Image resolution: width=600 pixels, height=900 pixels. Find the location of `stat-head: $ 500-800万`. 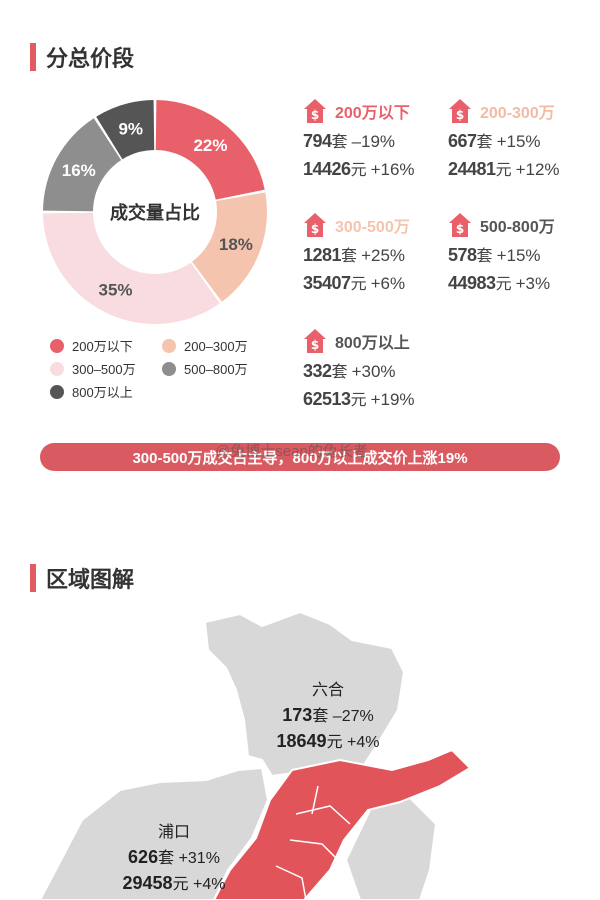

stat-head: $ 500-800万 is located at coordinates (523, 225).